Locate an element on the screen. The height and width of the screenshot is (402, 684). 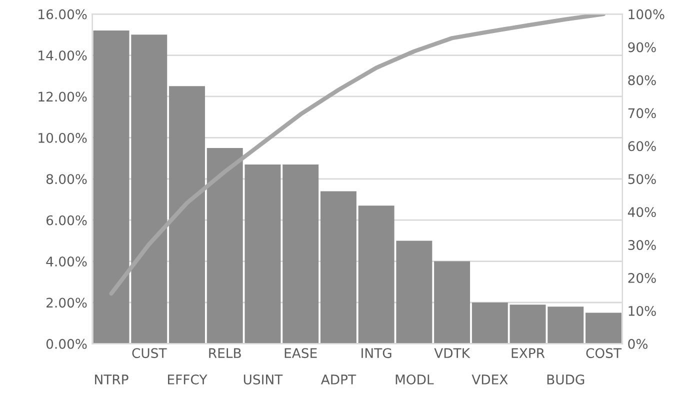
y-tick-label: 2.00% is located at coordinates (66, 303).